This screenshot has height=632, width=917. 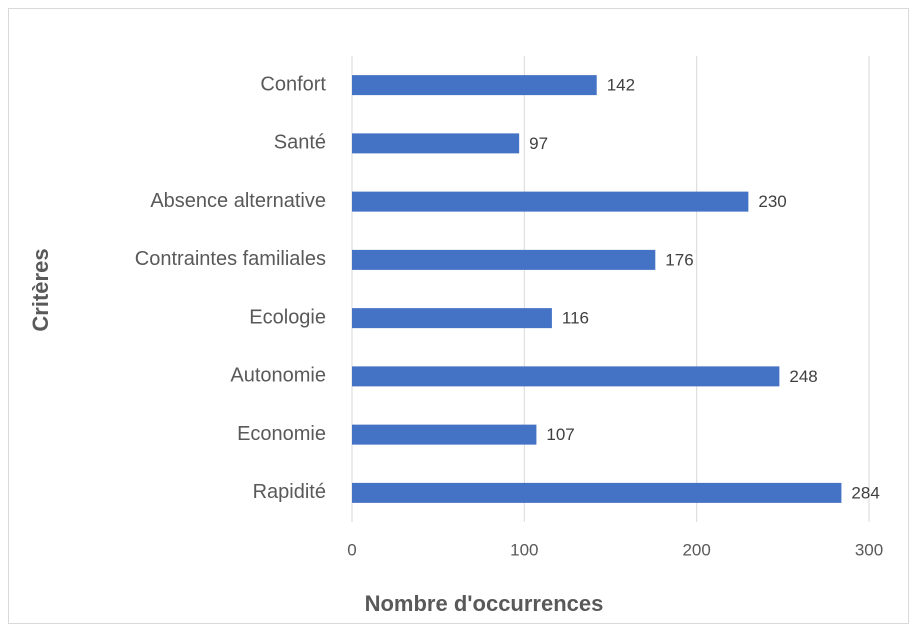 What do you see at coordinates (865, 492) in the screenshot?
I see `data-label: 284` at bounding box center [865, 492].